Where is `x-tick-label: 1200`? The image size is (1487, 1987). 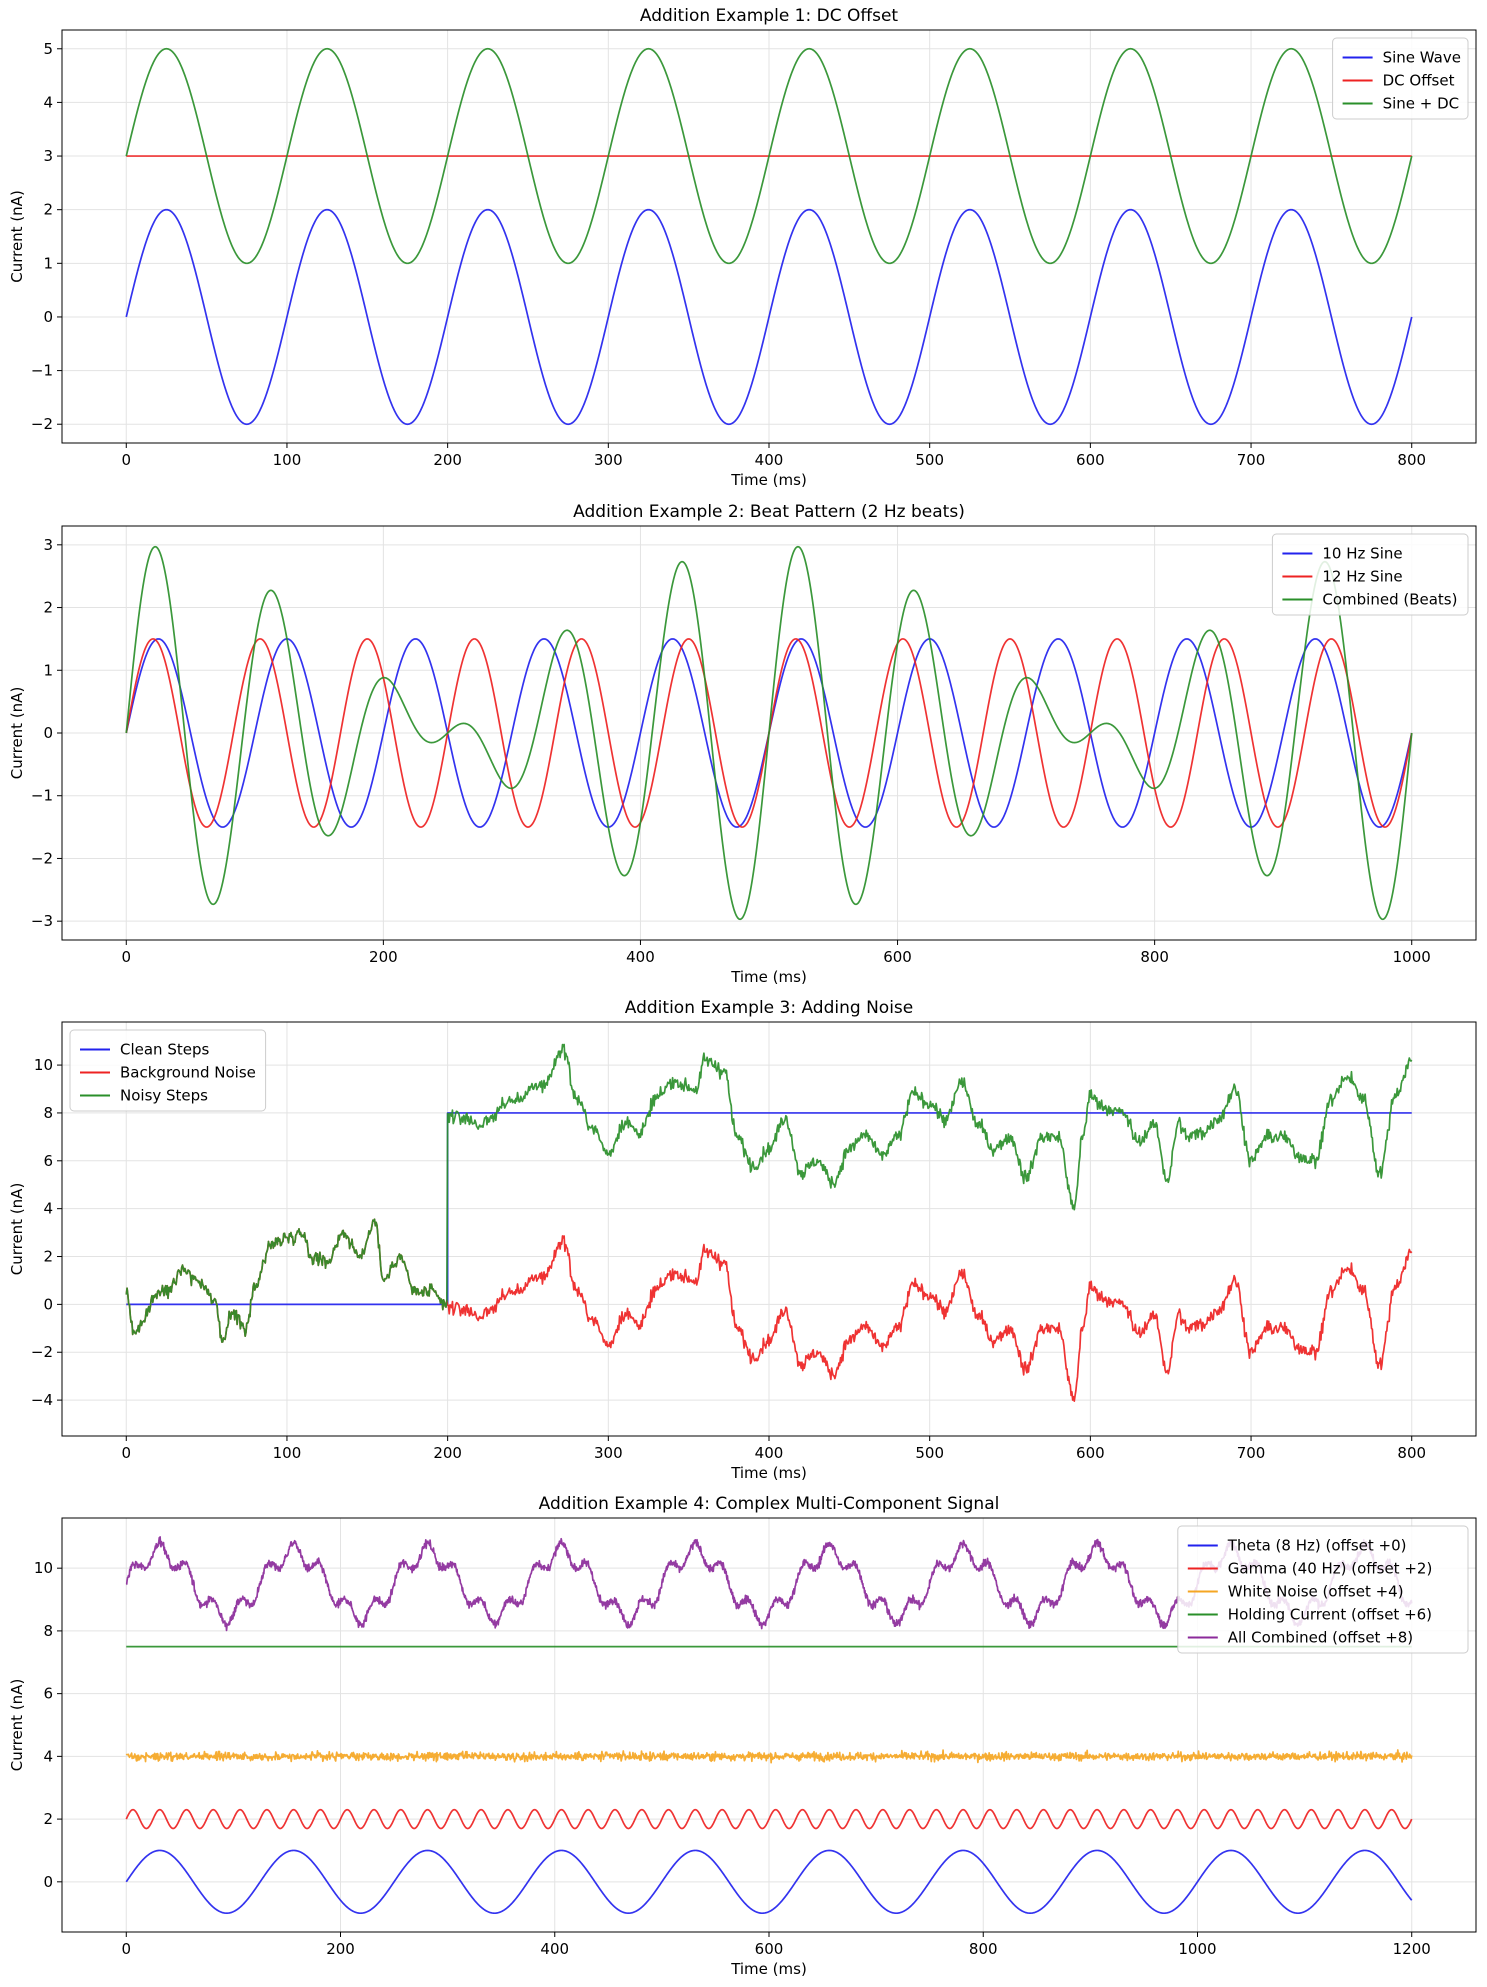 x-tick-label: 1200 is located at coordinates (1412, 1949).